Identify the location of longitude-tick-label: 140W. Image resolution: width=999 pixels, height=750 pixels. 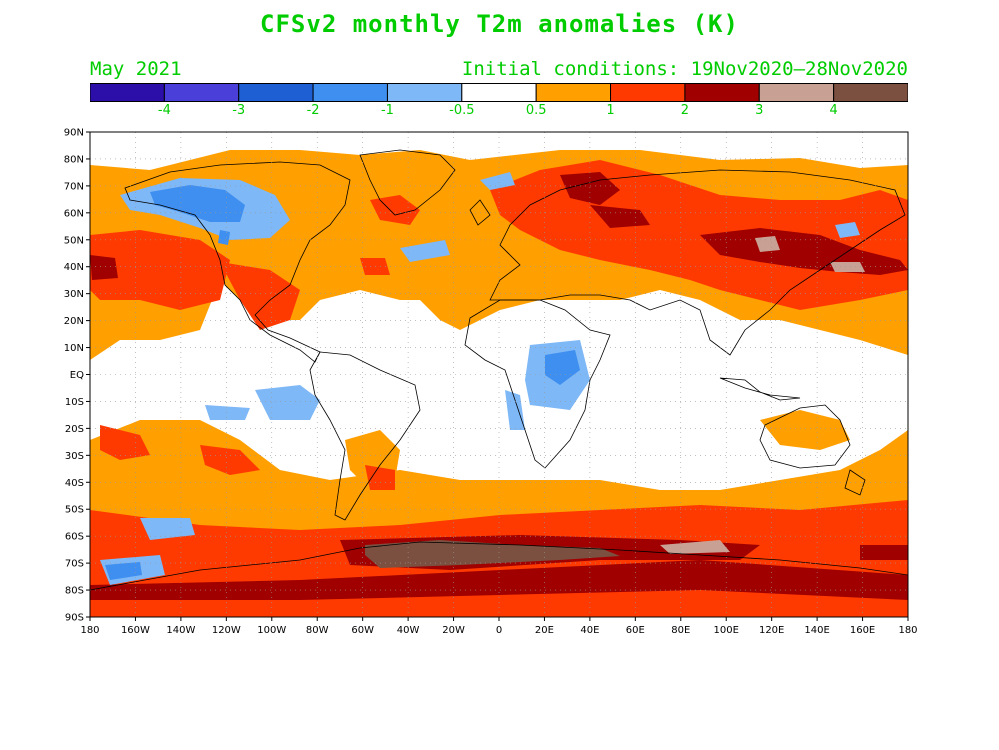
(180, 630).